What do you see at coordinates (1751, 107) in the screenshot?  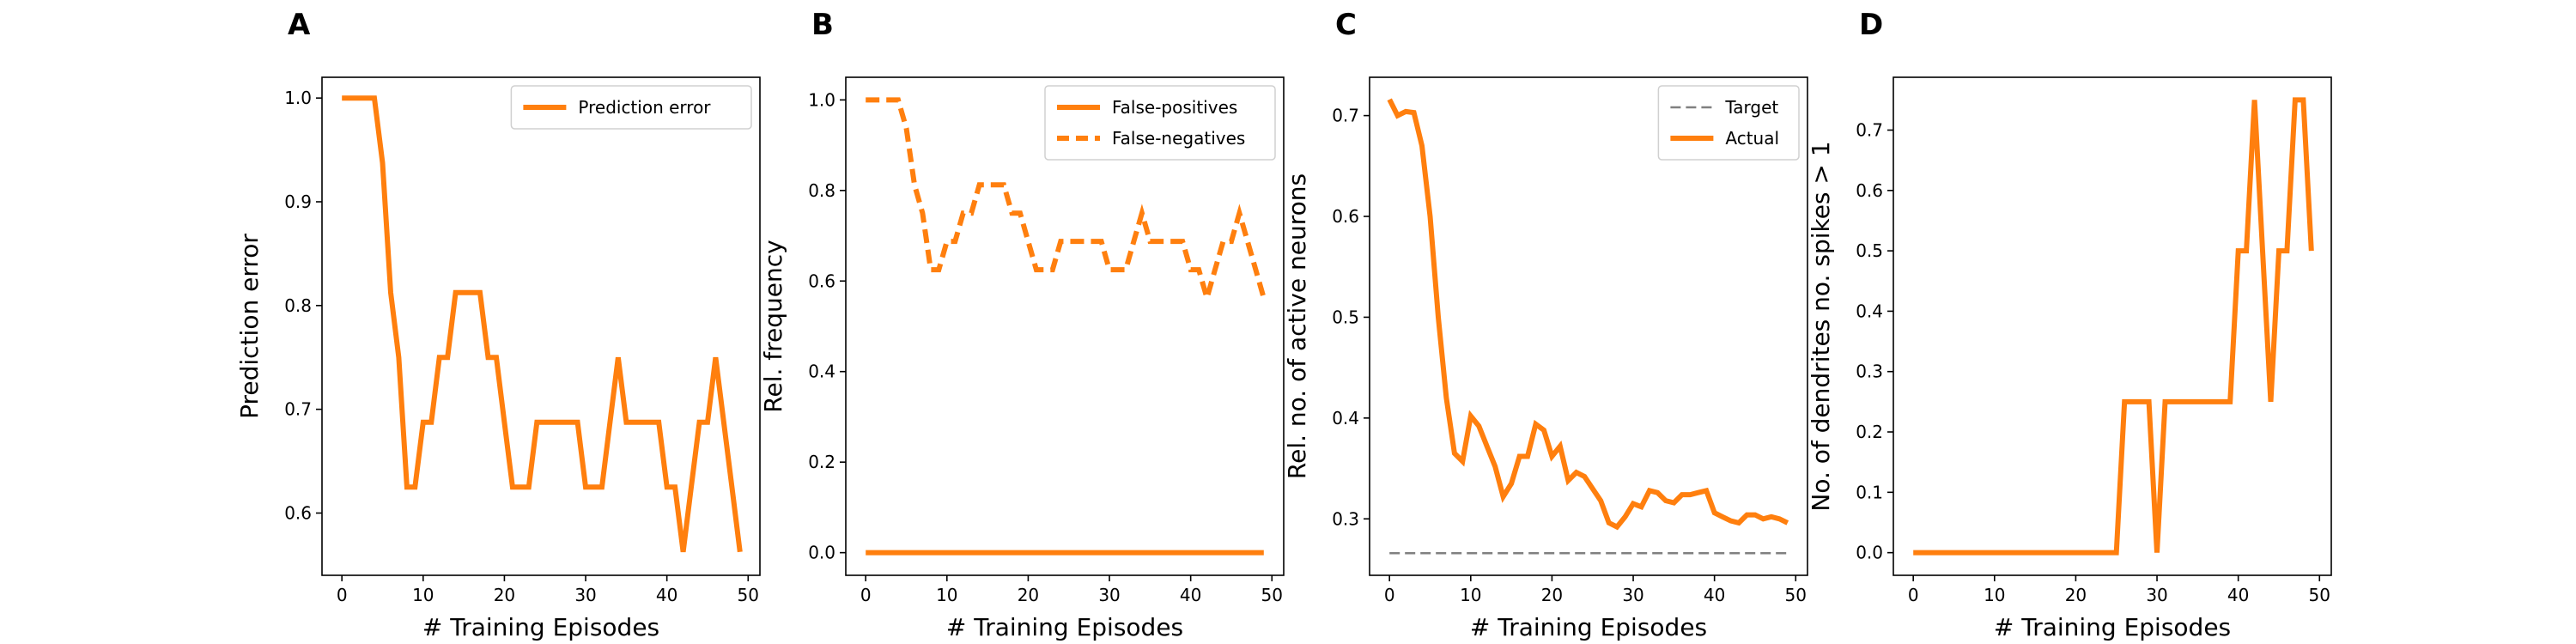 I see `legend-label: Target` at bounding box center [1751, 107].